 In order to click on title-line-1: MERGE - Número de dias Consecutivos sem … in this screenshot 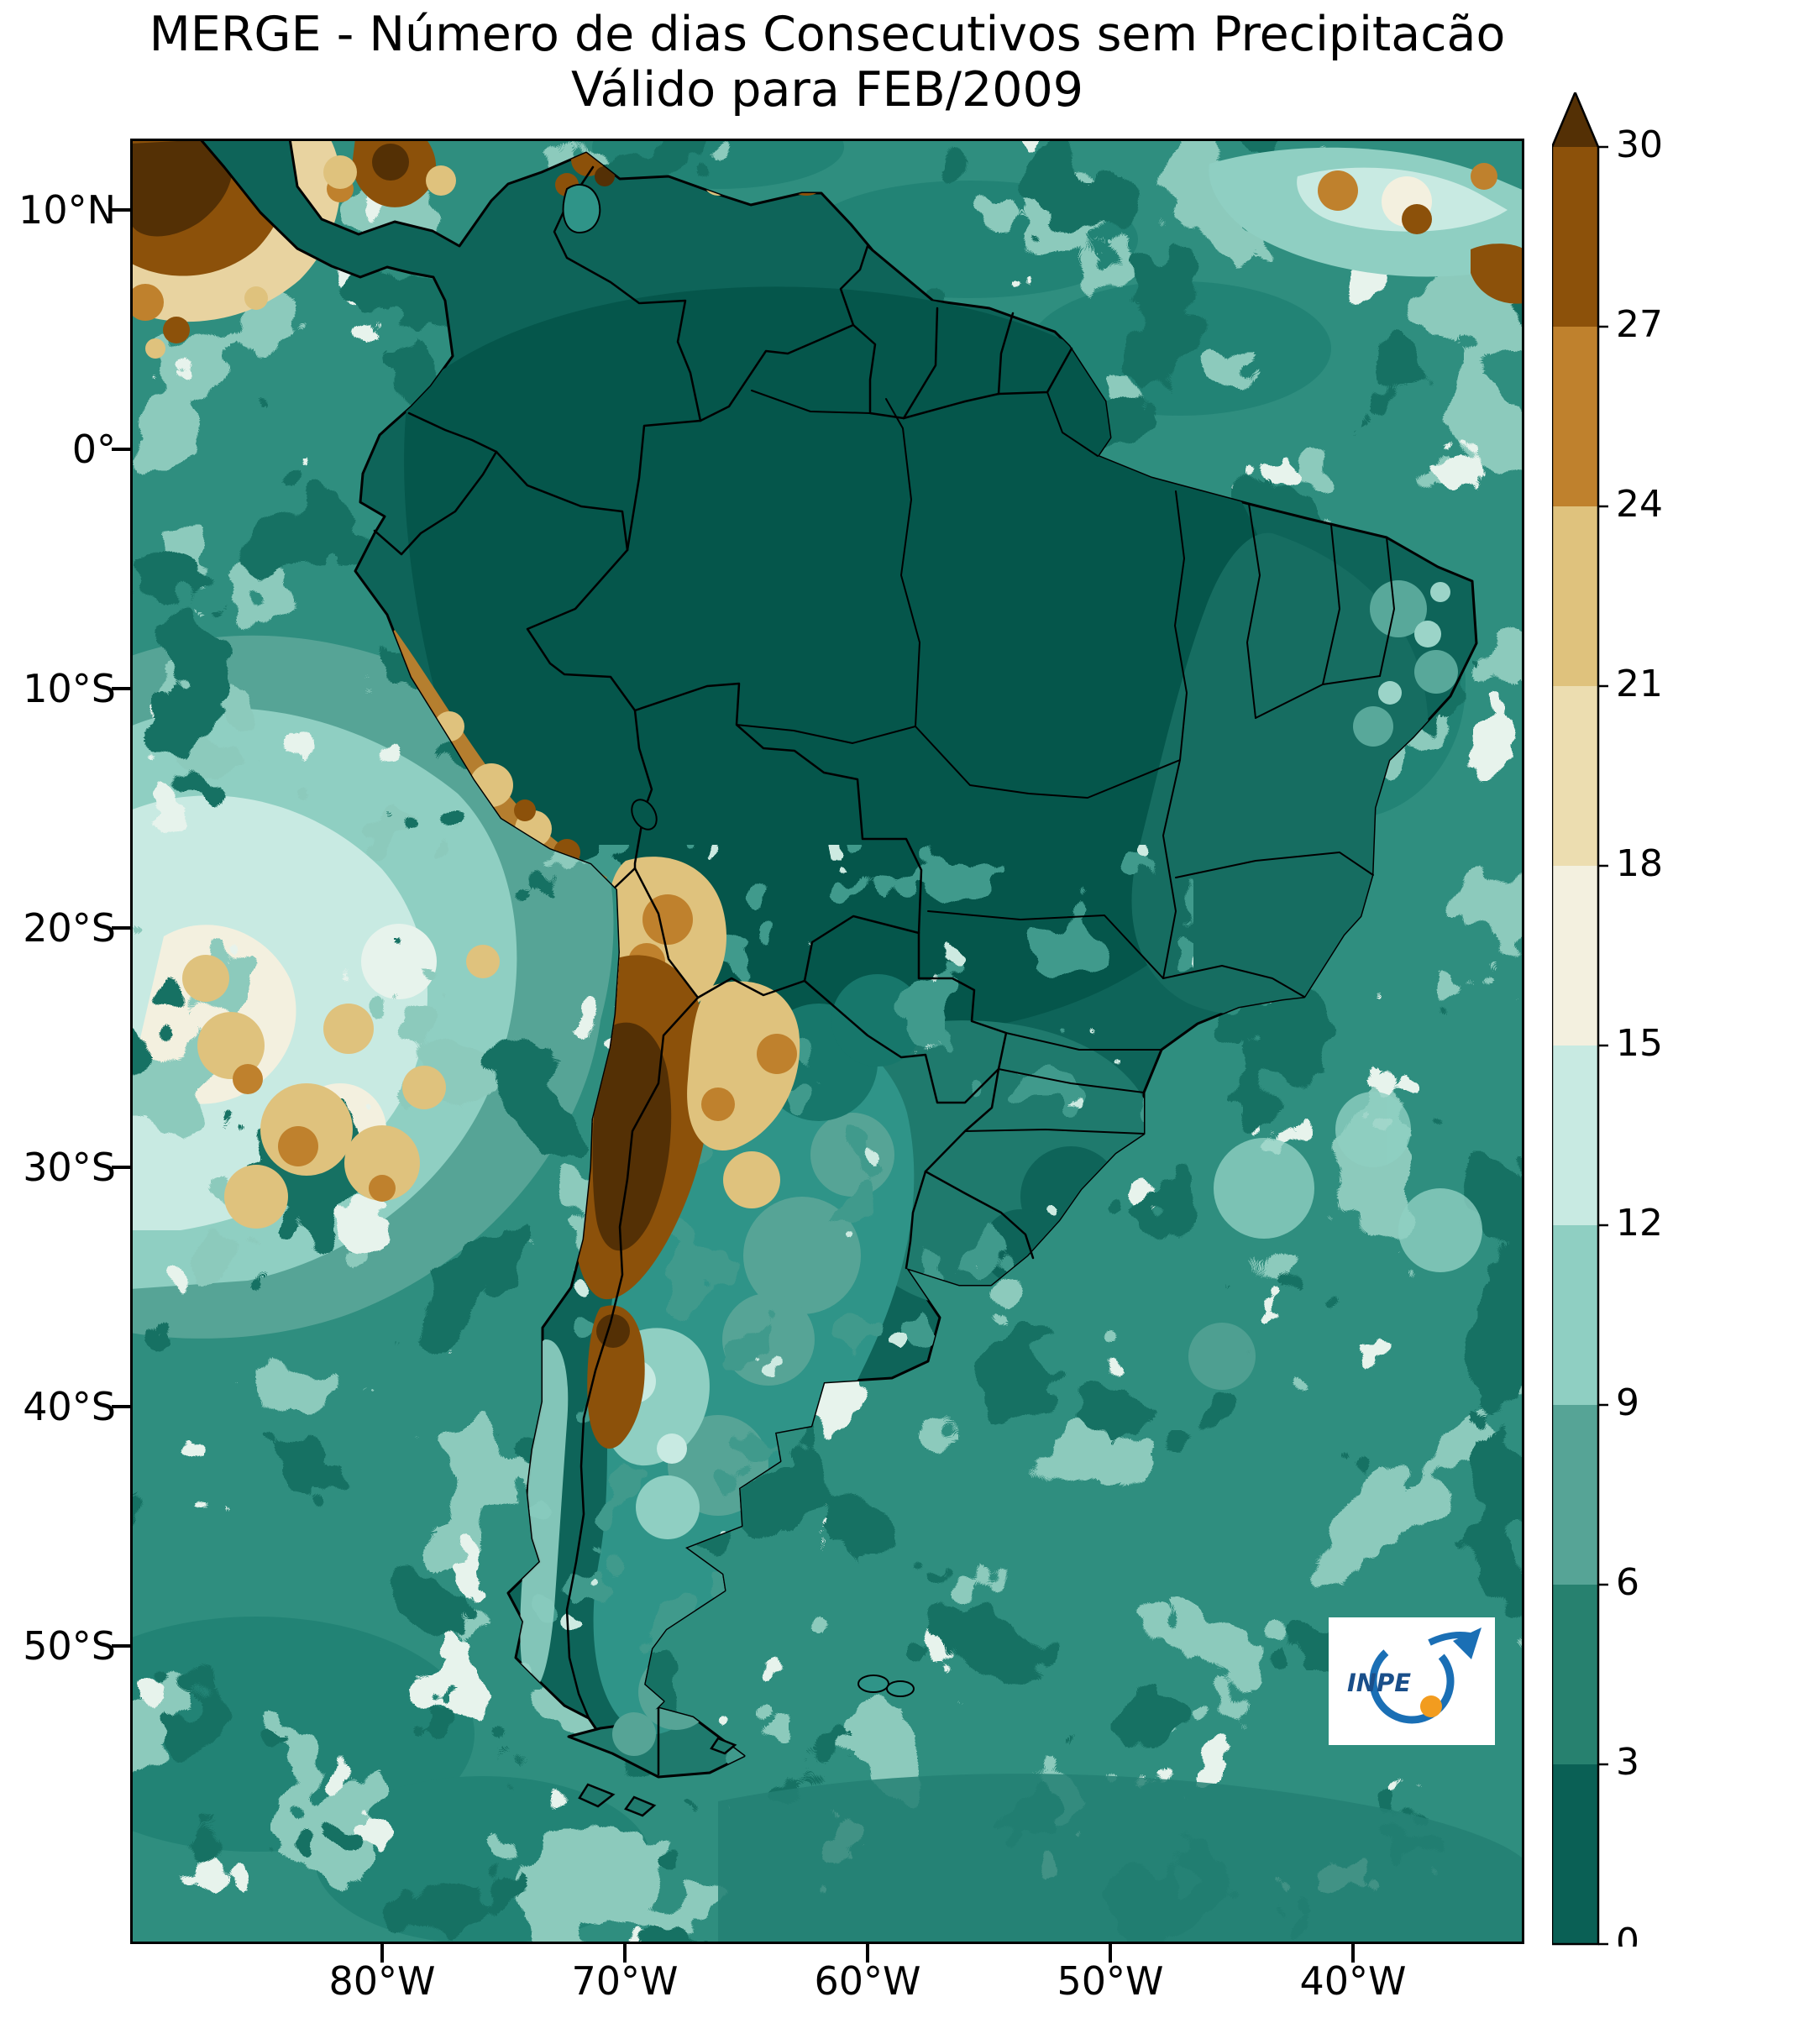, I will do `click(827, 34)`.